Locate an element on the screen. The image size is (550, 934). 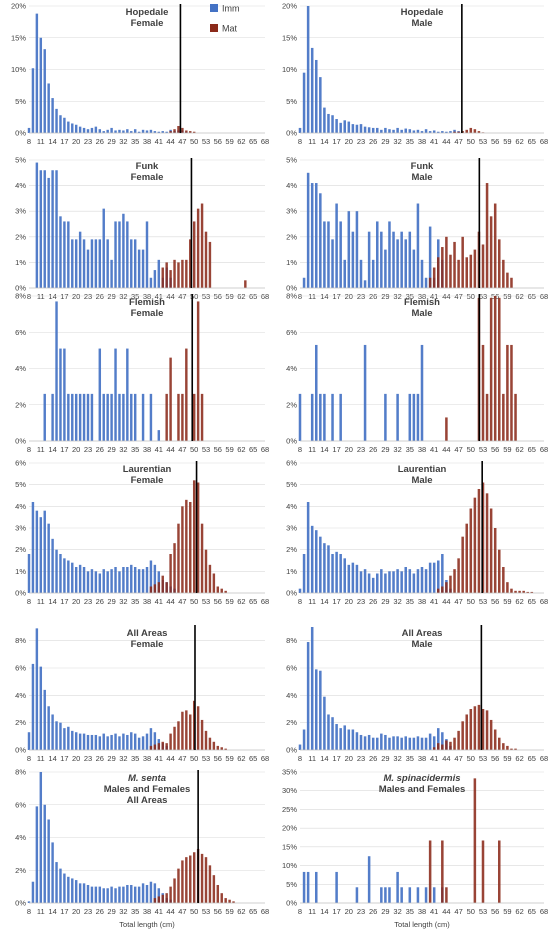
x-tick-label: 20 is located at coordinates (349, 601).